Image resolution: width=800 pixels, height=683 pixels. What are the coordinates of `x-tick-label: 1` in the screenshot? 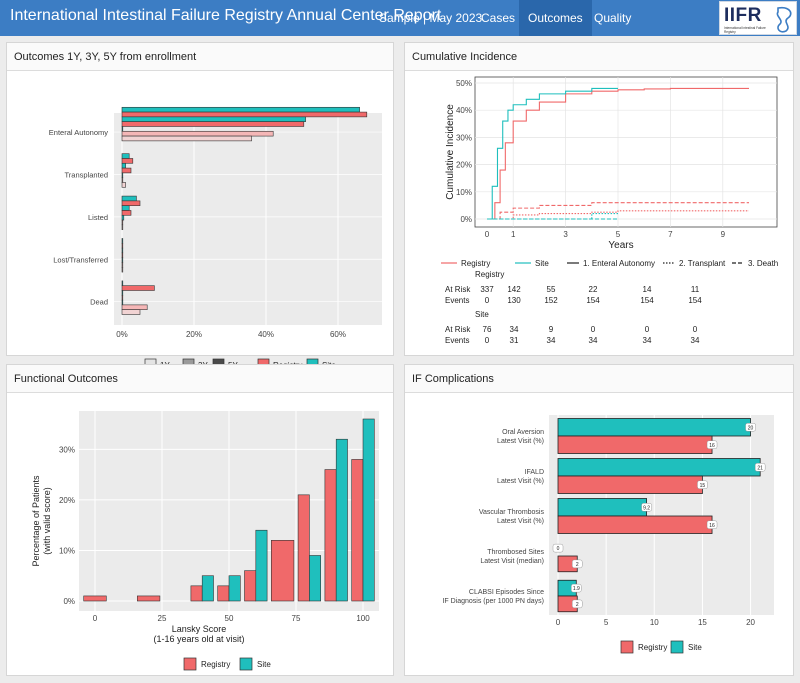 It's located at (513, 234).